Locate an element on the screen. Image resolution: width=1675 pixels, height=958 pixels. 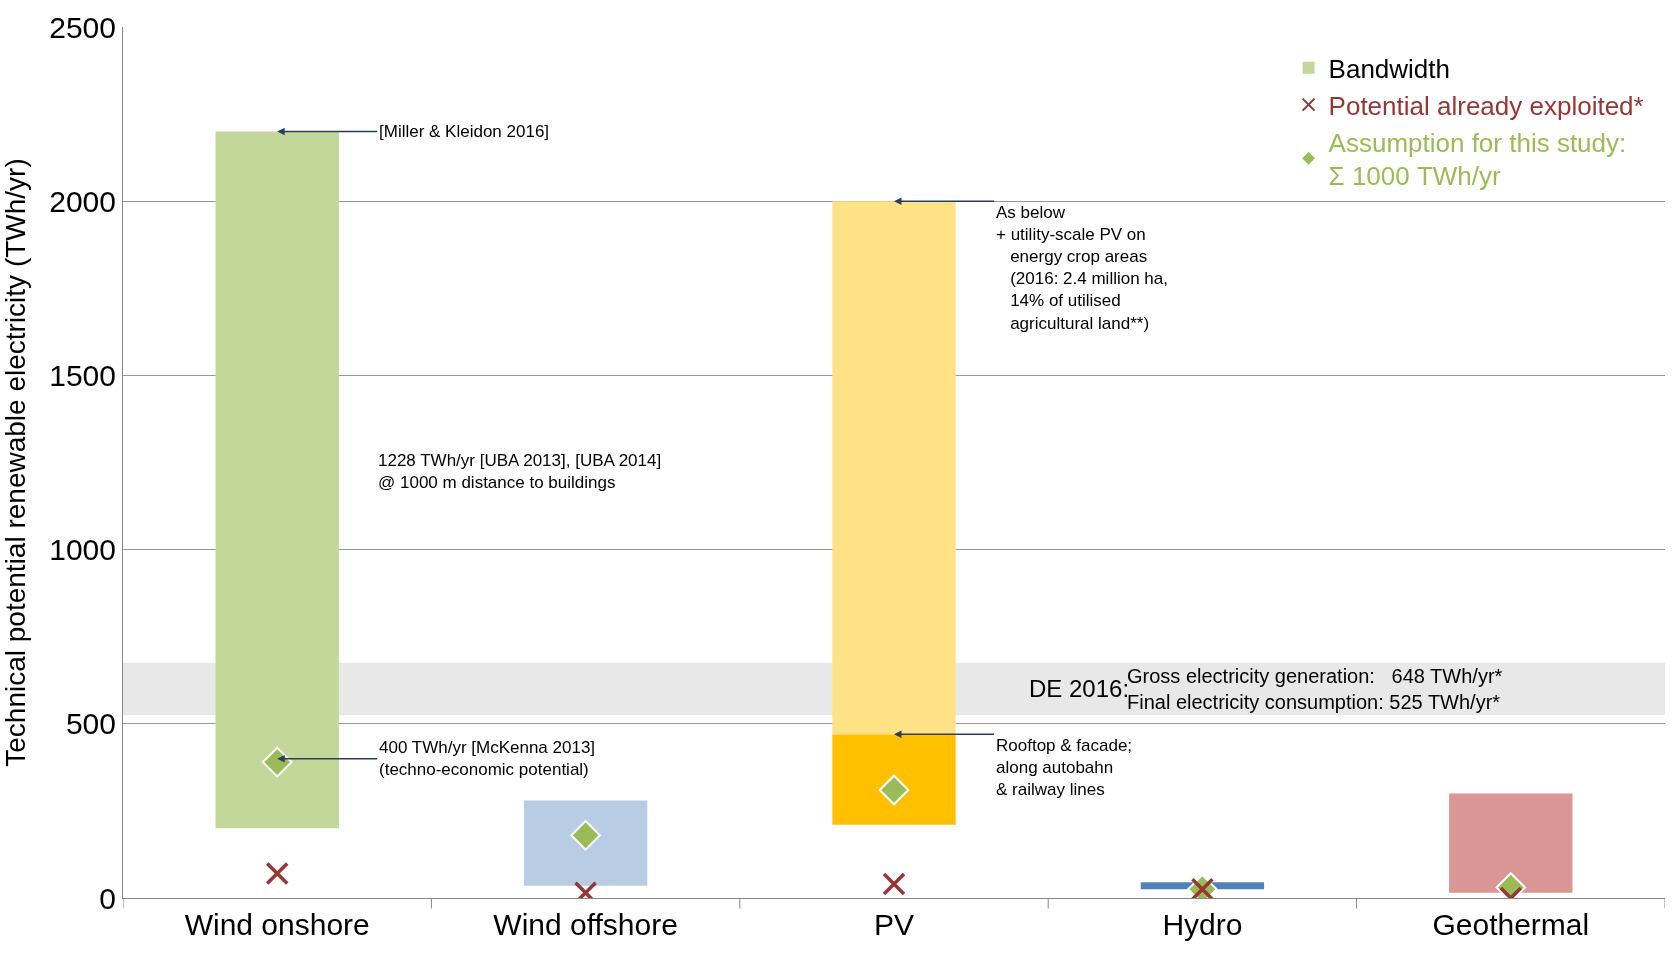
x-tick-label: PV is located at coordinates (894, 924).